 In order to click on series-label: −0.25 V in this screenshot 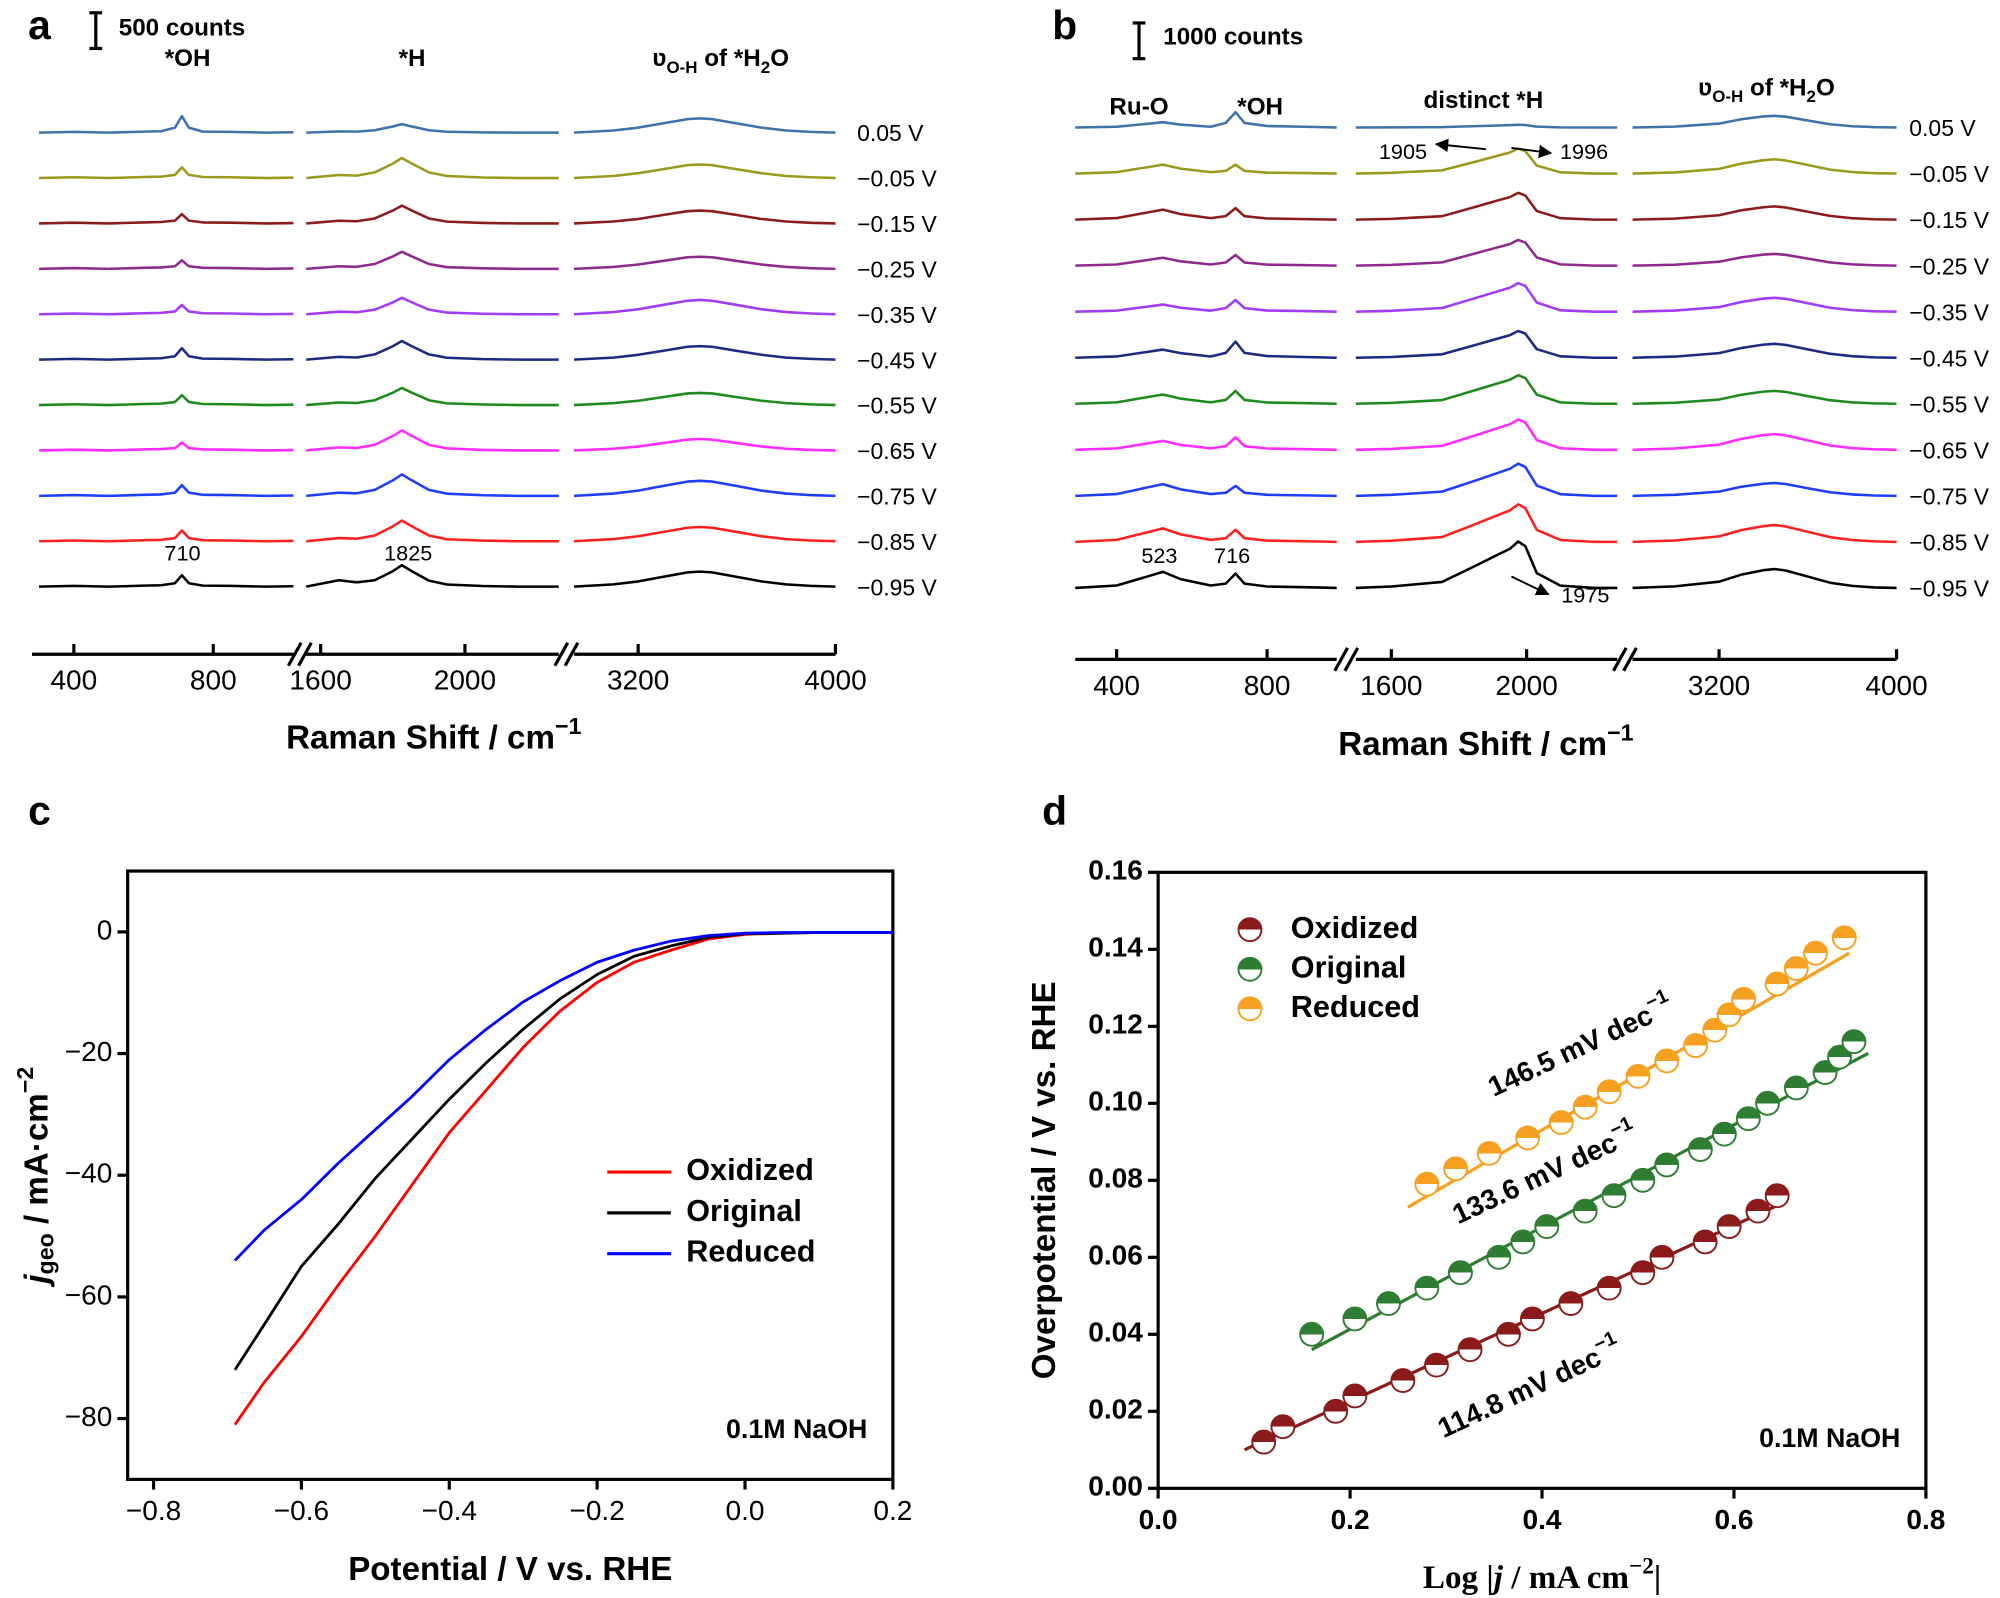, I will do `click(1949, 266)`.